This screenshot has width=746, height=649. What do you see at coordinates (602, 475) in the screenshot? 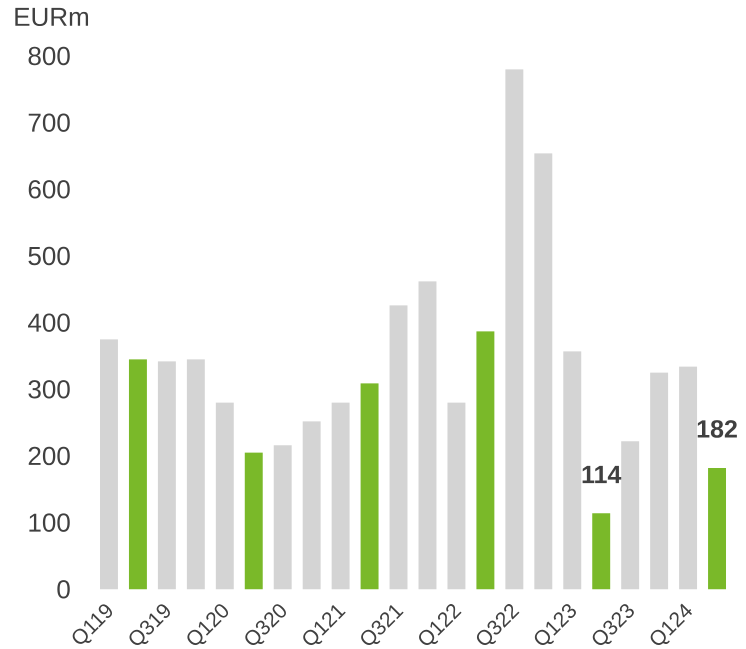
I see `data-label: 114` at bounding box center [602, 475].